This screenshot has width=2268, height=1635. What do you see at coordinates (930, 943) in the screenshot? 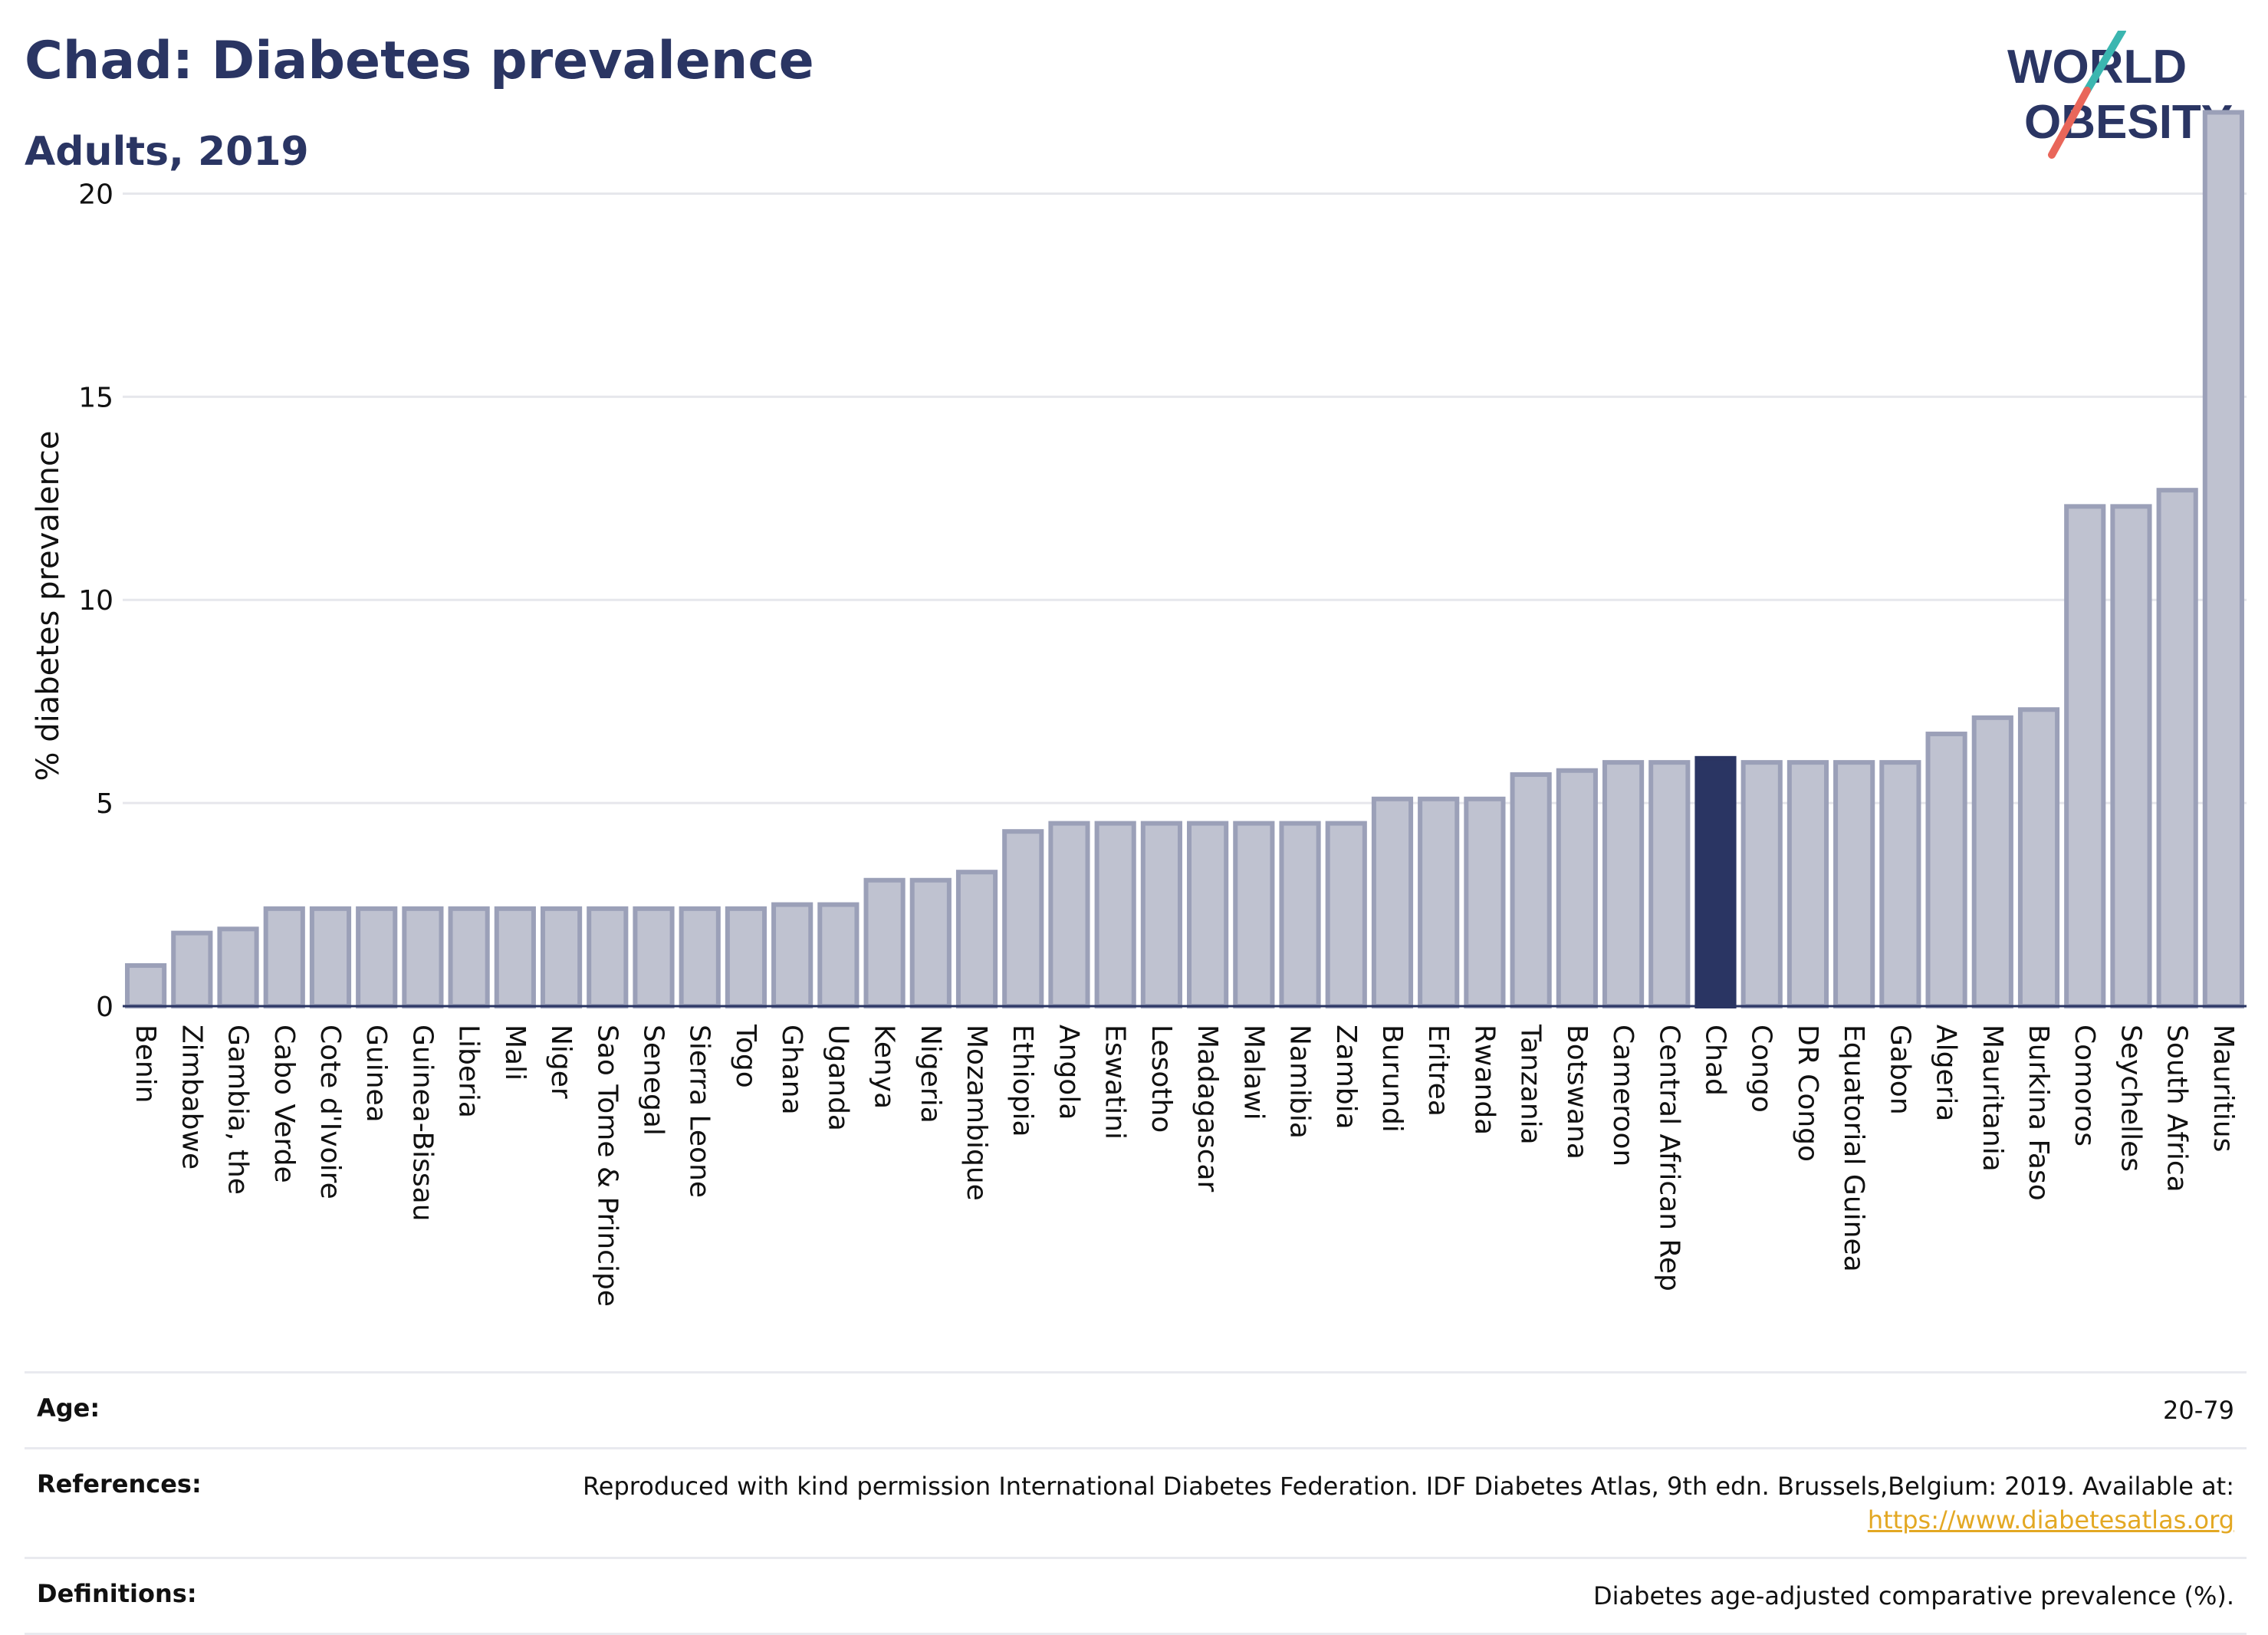
I see `bar-nigeria` at bounding box center [930, 943].